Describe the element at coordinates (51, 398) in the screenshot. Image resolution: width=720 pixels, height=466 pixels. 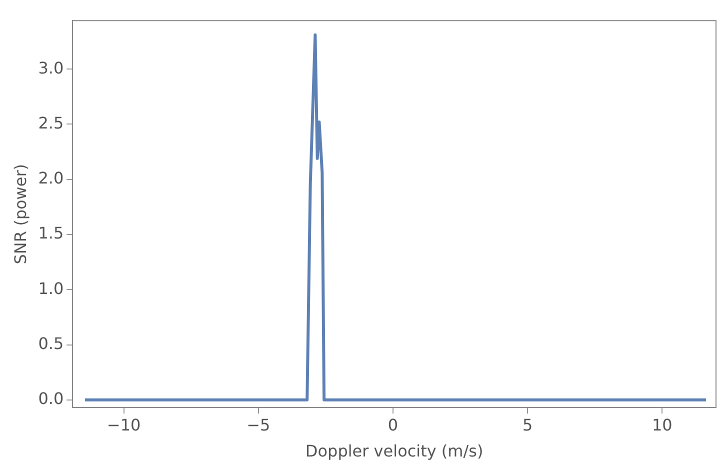
I see `y-tick-label: 0.0` at that location.